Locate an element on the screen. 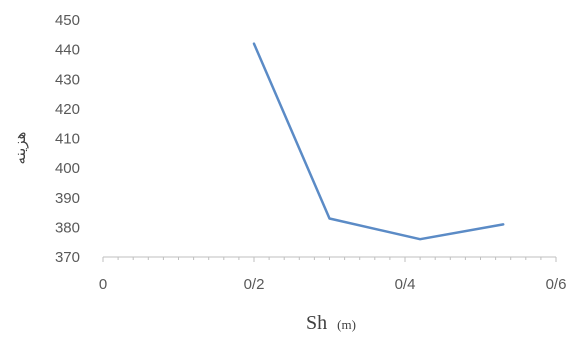 Image resolution: width=579 pixels, height=337 pixels. x-axis is located at coordinates (329, 259).